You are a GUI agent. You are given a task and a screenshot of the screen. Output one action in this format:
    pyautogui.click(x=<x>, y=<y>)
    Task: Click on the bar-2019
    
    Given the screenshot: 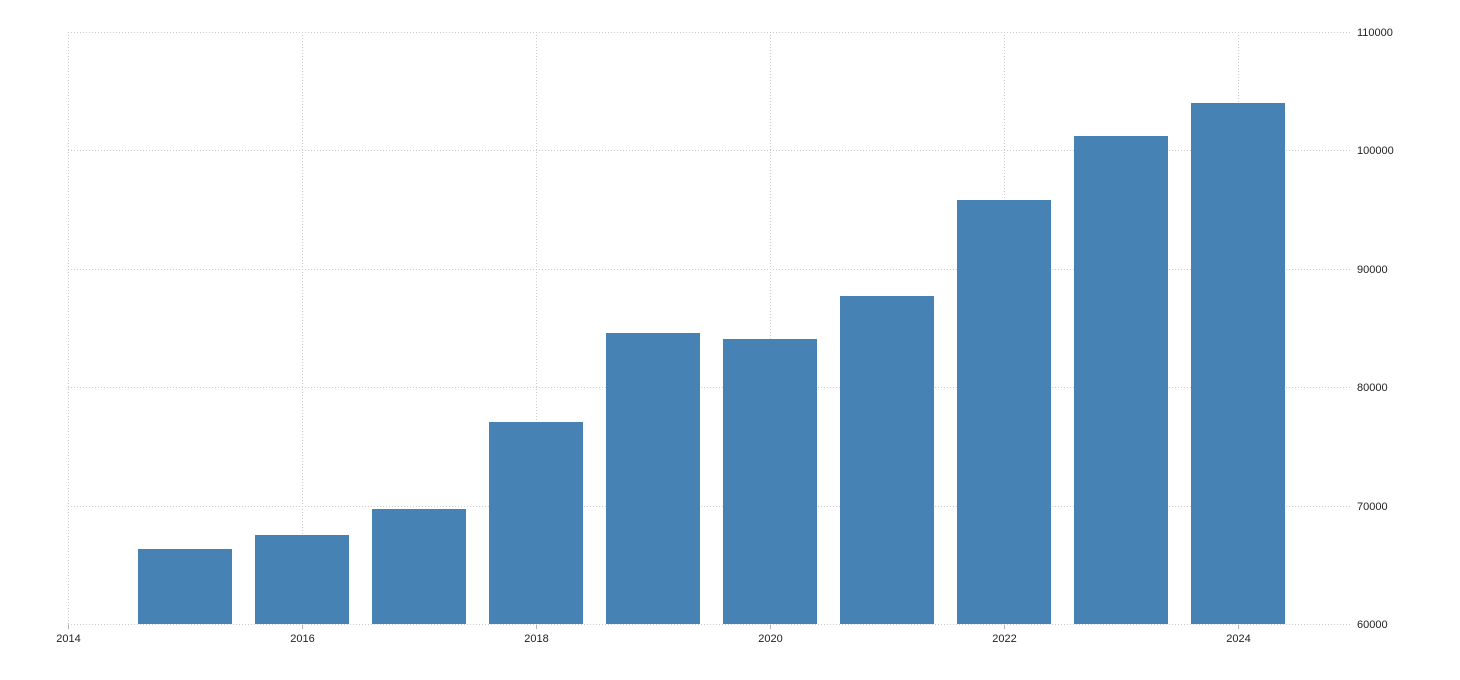 What is the action you would take?
    pyautogui.click(x=653, y=478)
    